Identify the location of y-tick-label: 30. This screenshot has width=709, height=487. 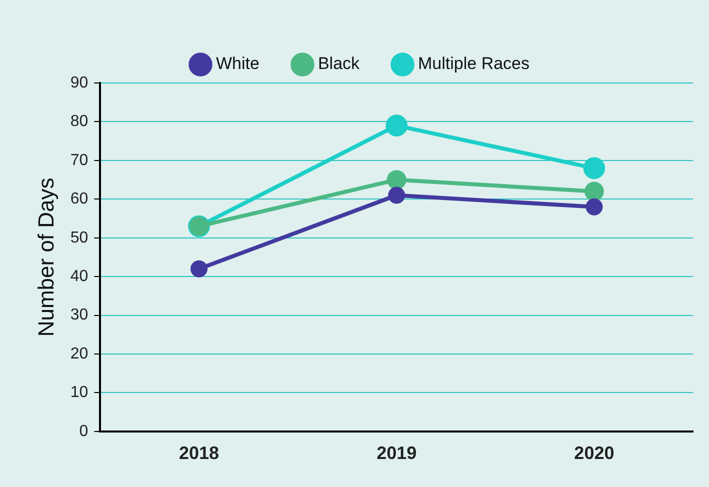
(79, 315).